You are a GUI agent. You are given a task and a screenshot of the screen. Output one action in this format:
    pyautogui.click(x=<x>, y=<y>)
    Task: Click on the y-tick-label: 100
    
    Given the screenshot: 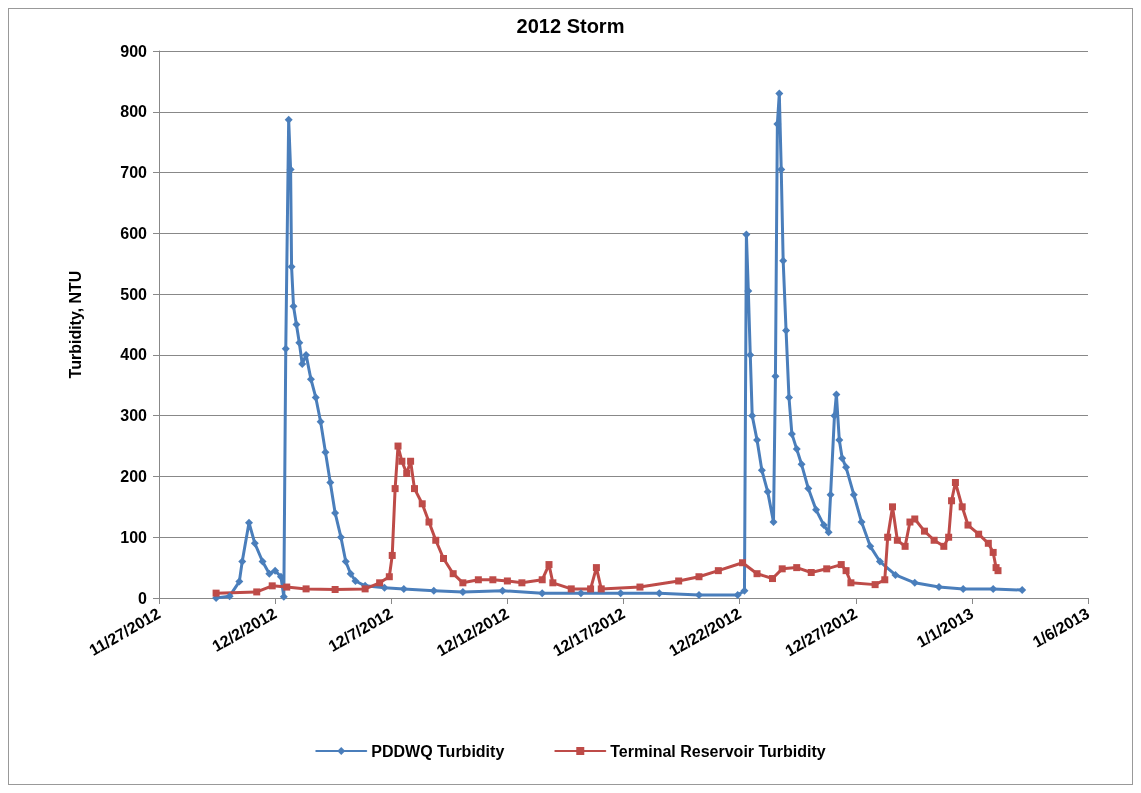 What is the action you would take?
    pyautogui.click(x=134, y=537)
    